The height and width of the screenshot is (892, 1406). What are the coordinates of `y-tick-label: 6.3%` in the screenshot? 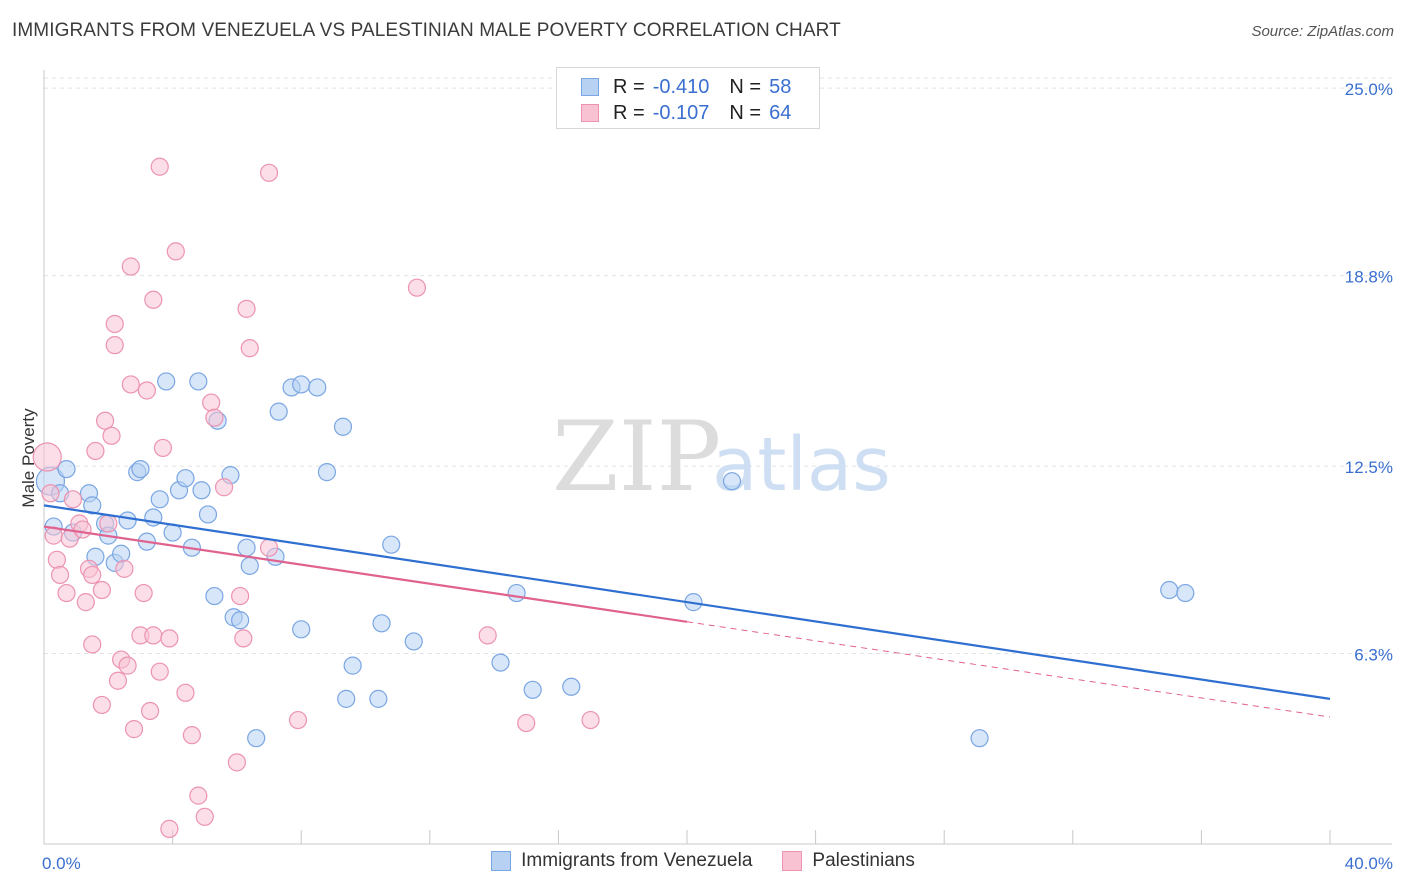 It's located at (1373, 655).